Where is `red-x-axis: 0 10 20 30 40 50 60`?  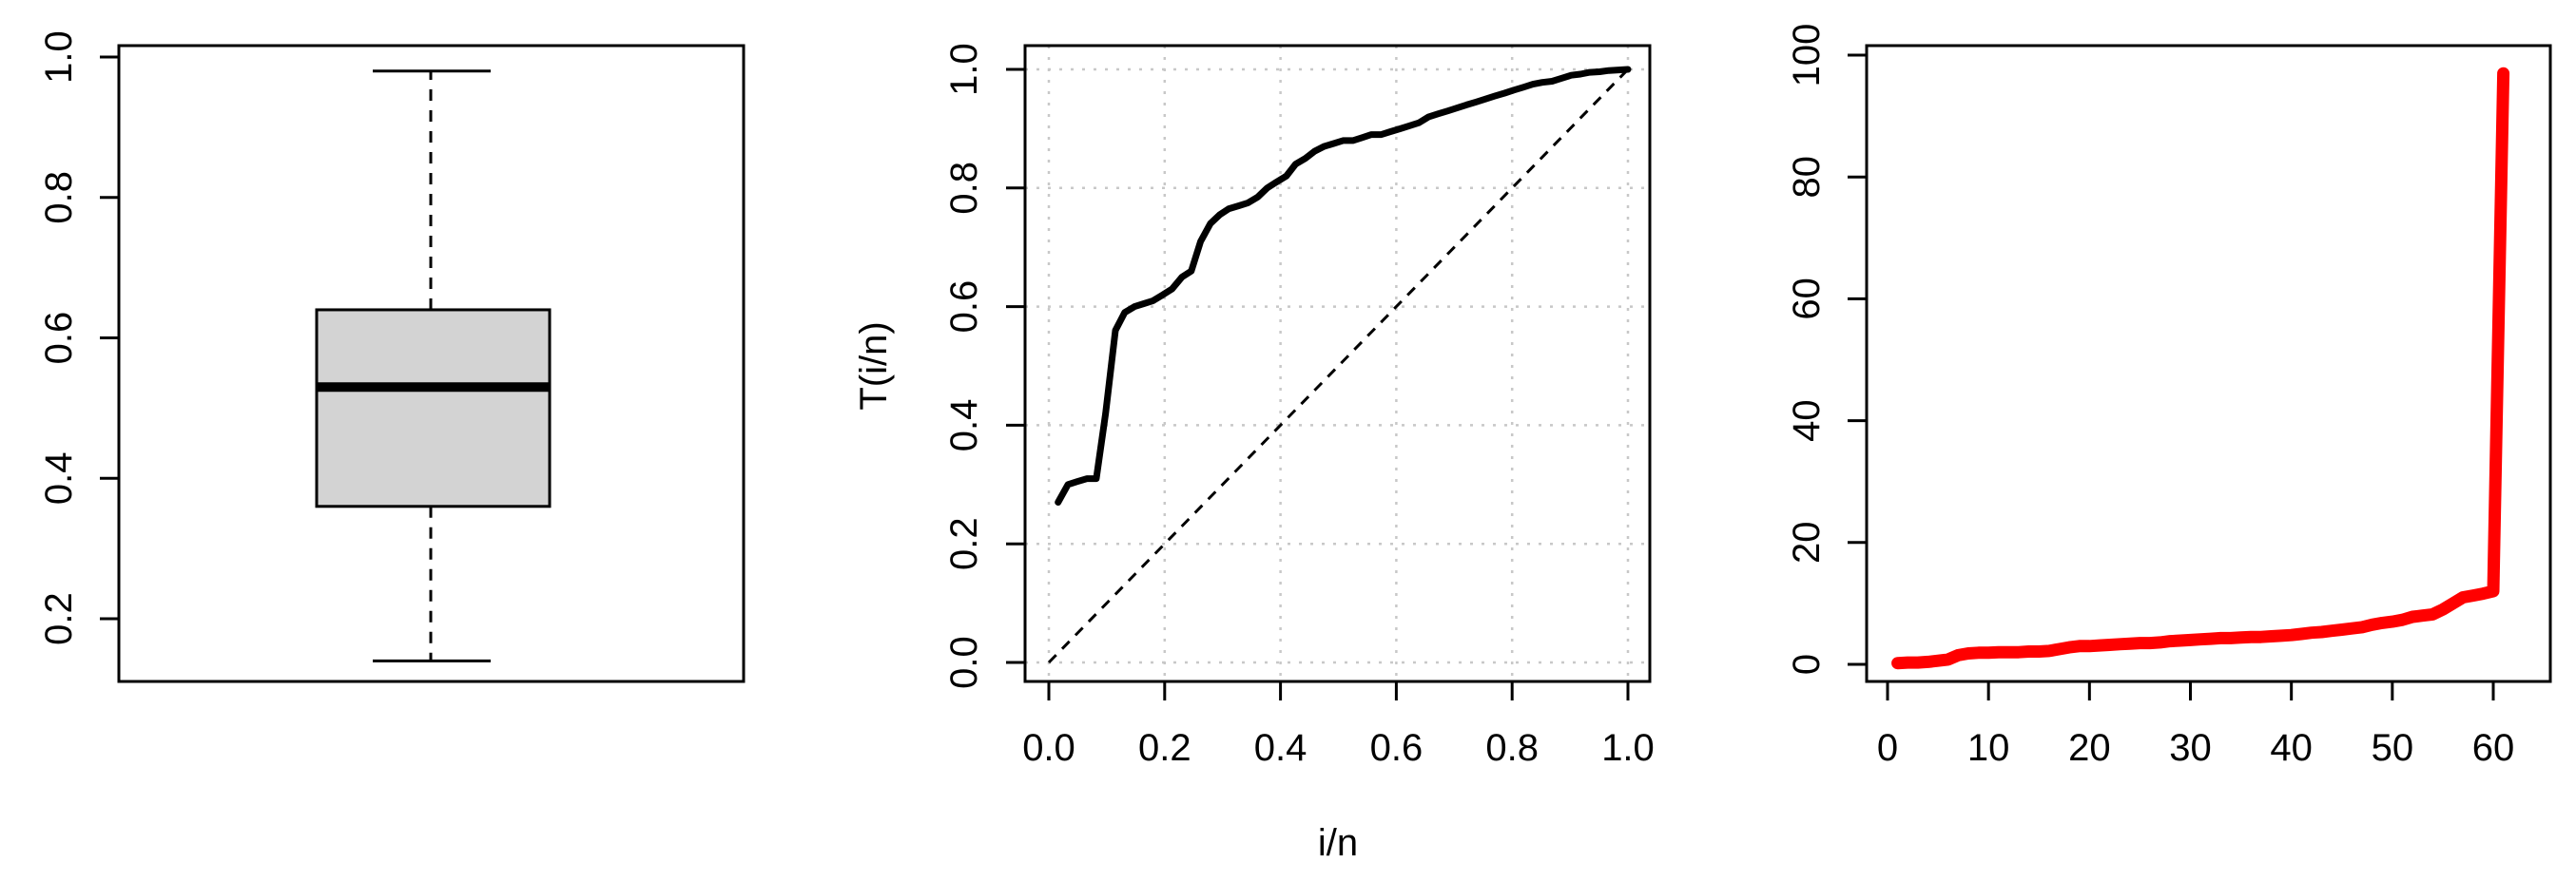
red-x-axis: 0 10 20 30 40 50 60 is located at coordinates (2191, 724).